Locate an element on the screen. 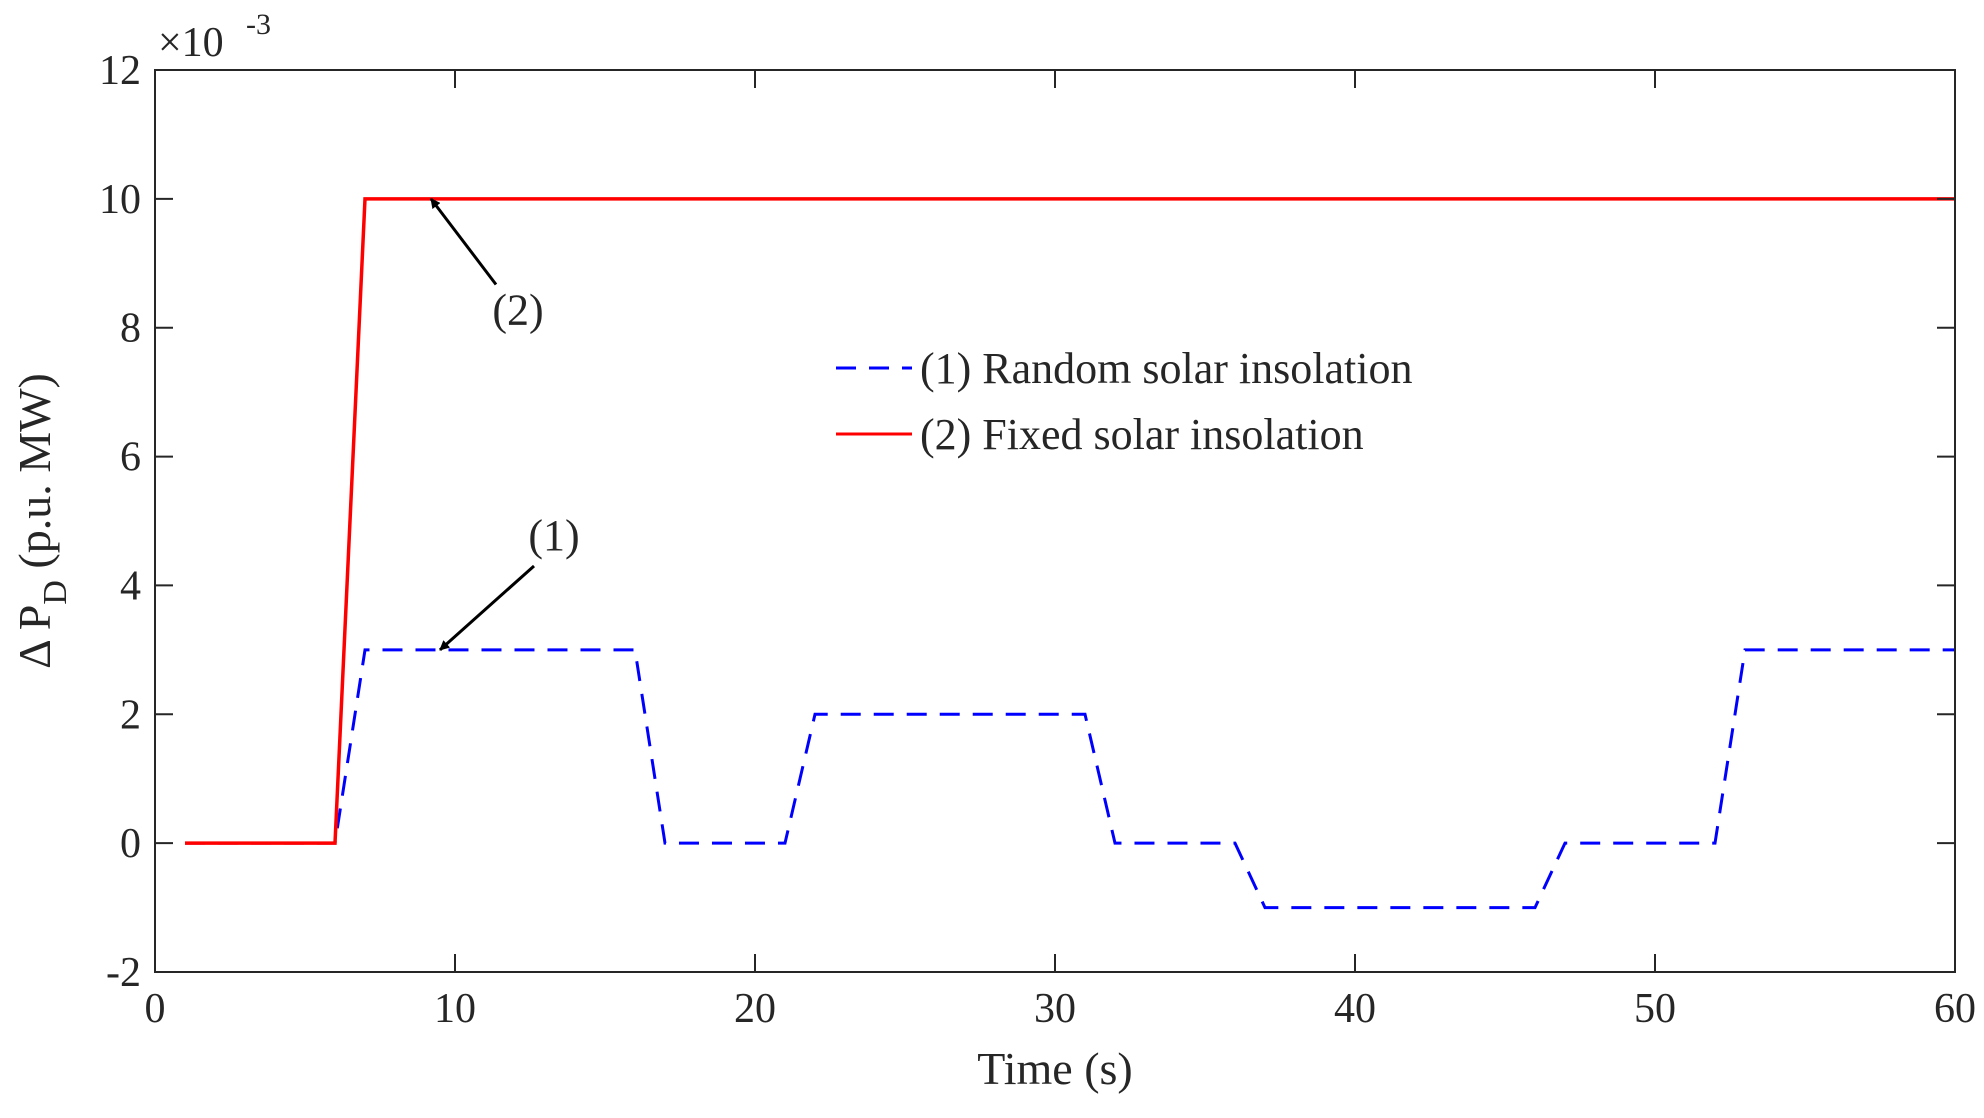 This screenshot has width=1984, height=1118. annotation-label-1: (1) is located at coordinates (553, 535).